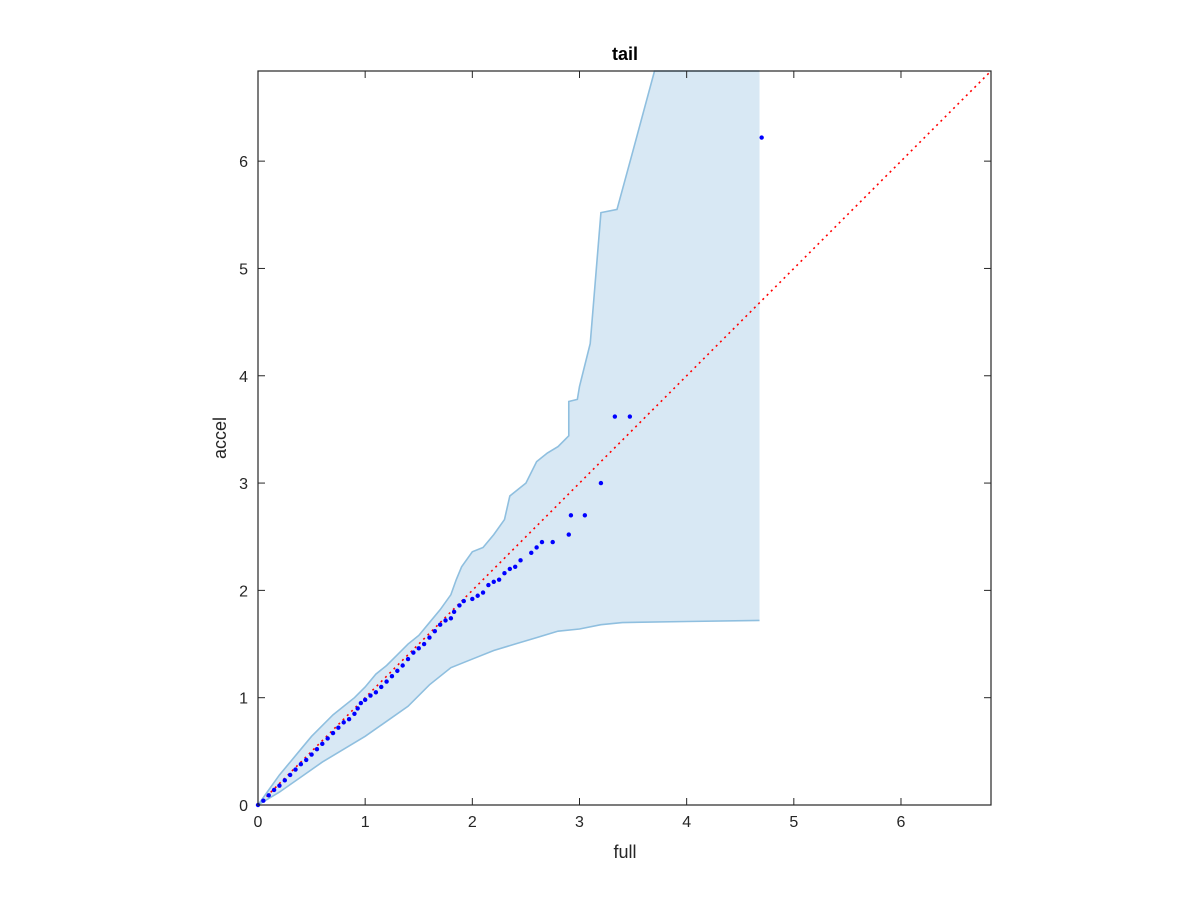 This screenshot has width=1200, height=900. Describe the element at coordinates (508, 712) in the screenshot. I see `band-lower-edge` at that location.